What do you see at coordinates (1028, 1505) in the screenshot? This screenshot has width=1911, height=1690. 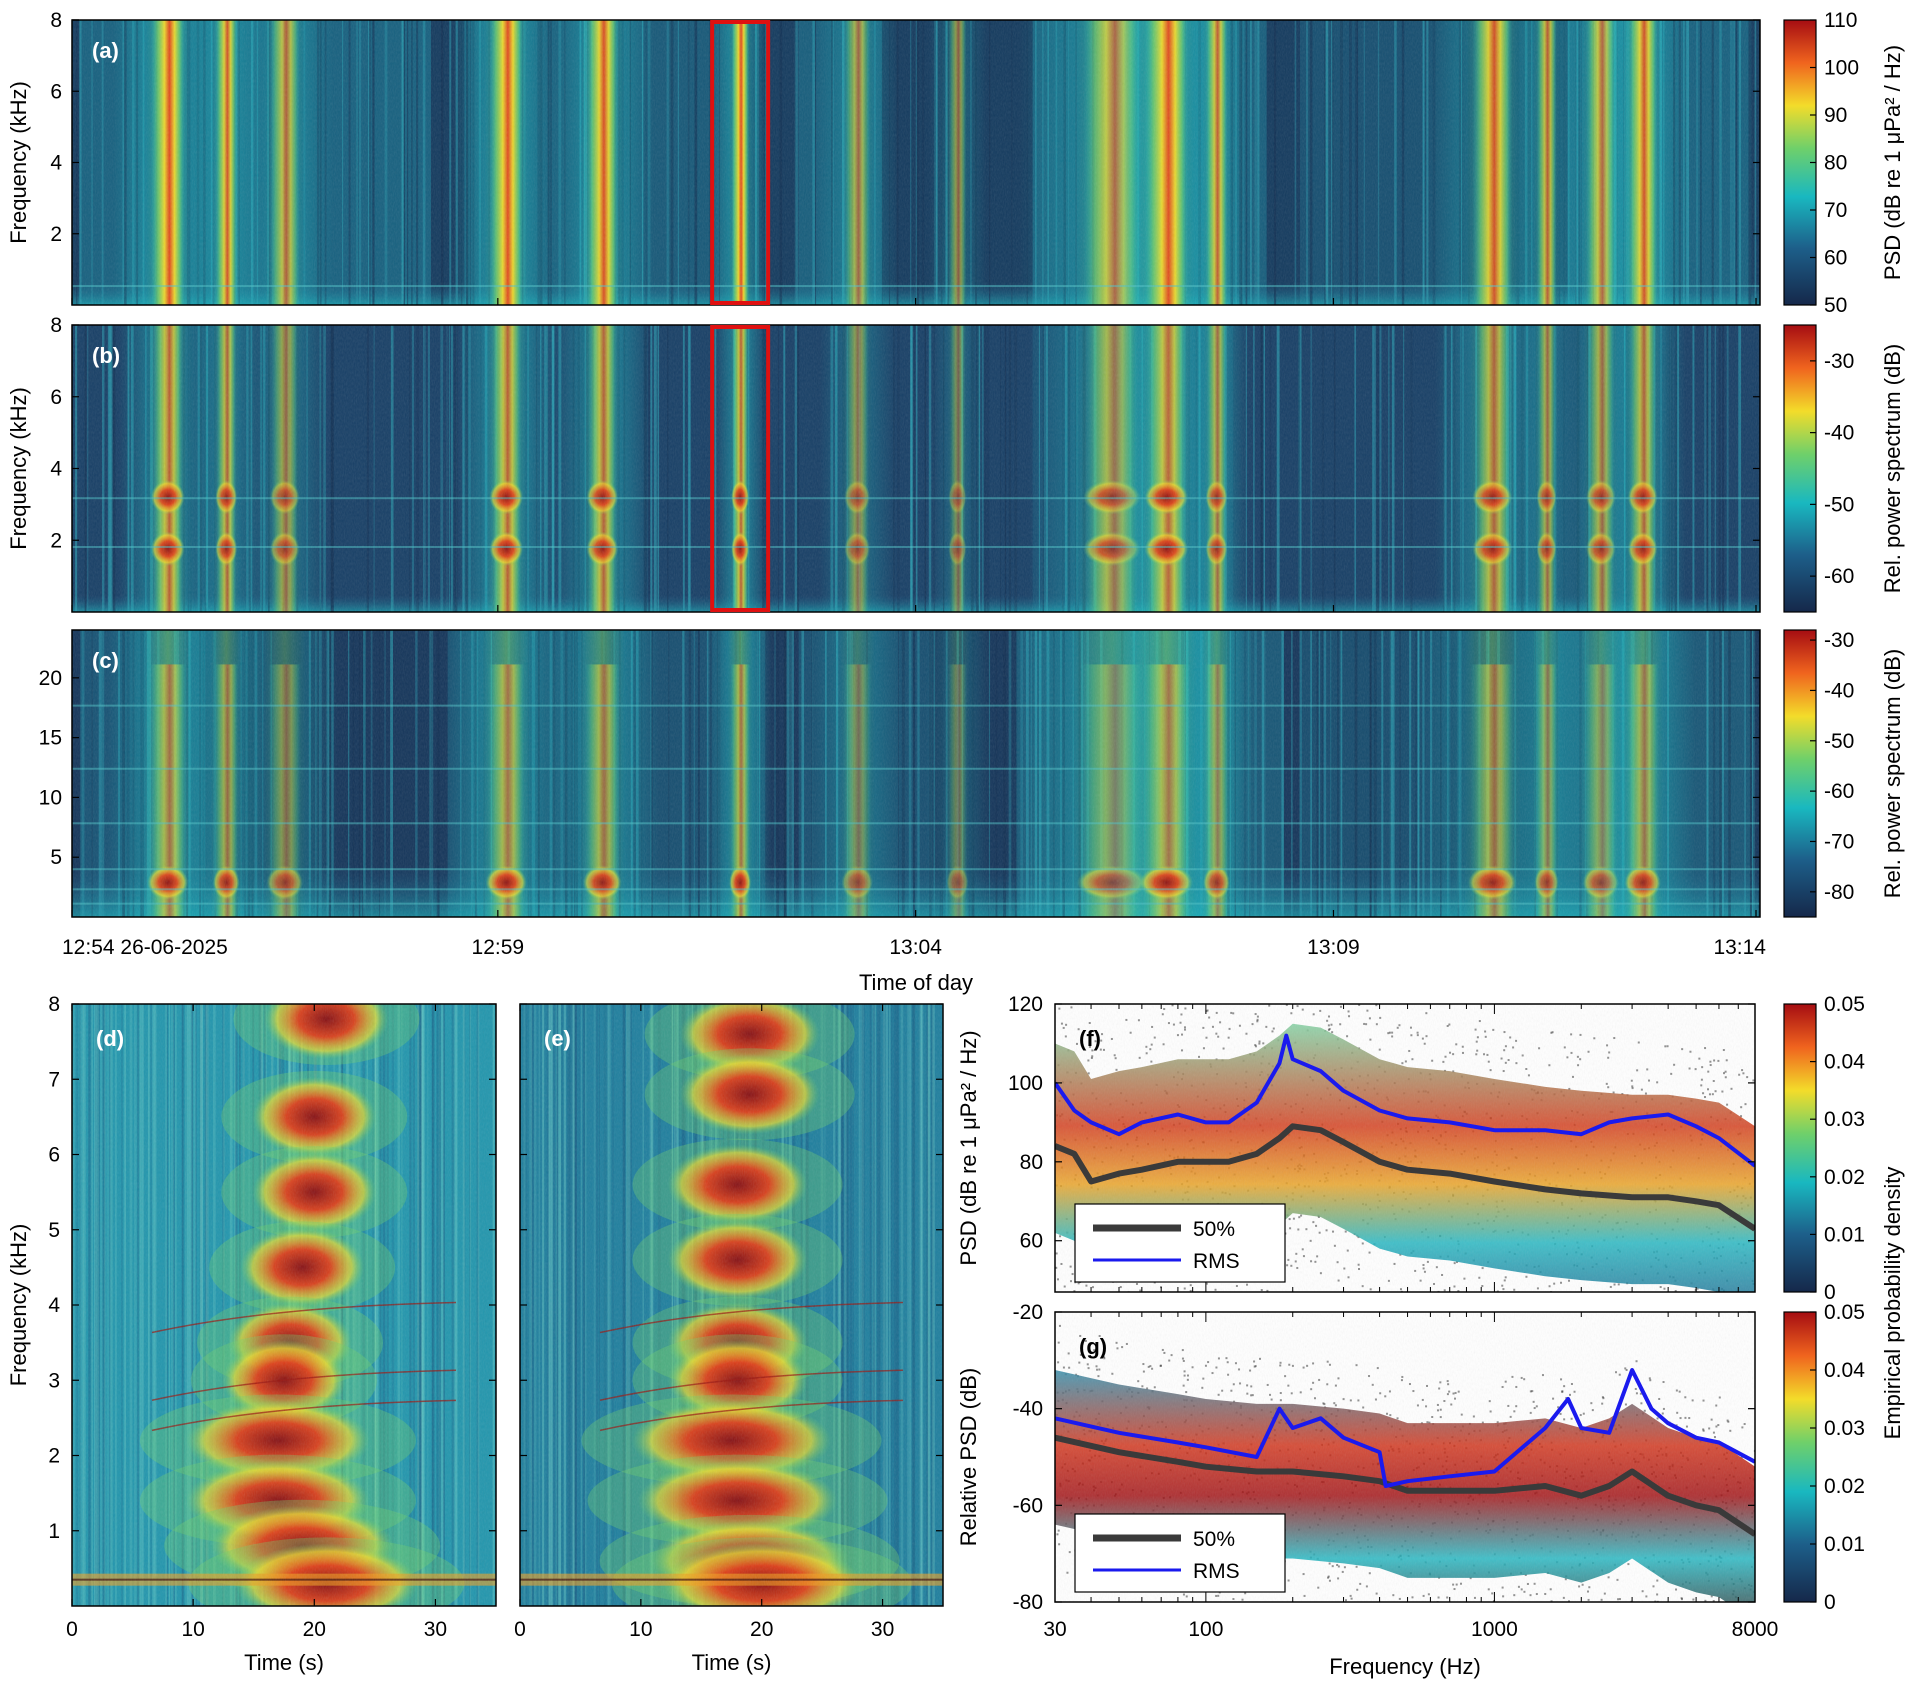 I see `y-tick-label: -60` at bounding box center [1028, 1505].